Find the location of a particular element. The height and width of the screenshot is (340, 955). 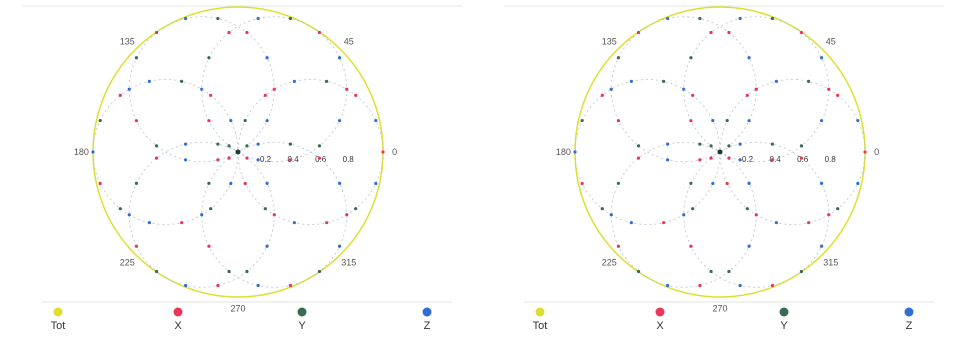

angle-tick-label-0: 0 is located at coordinates (394, 152).